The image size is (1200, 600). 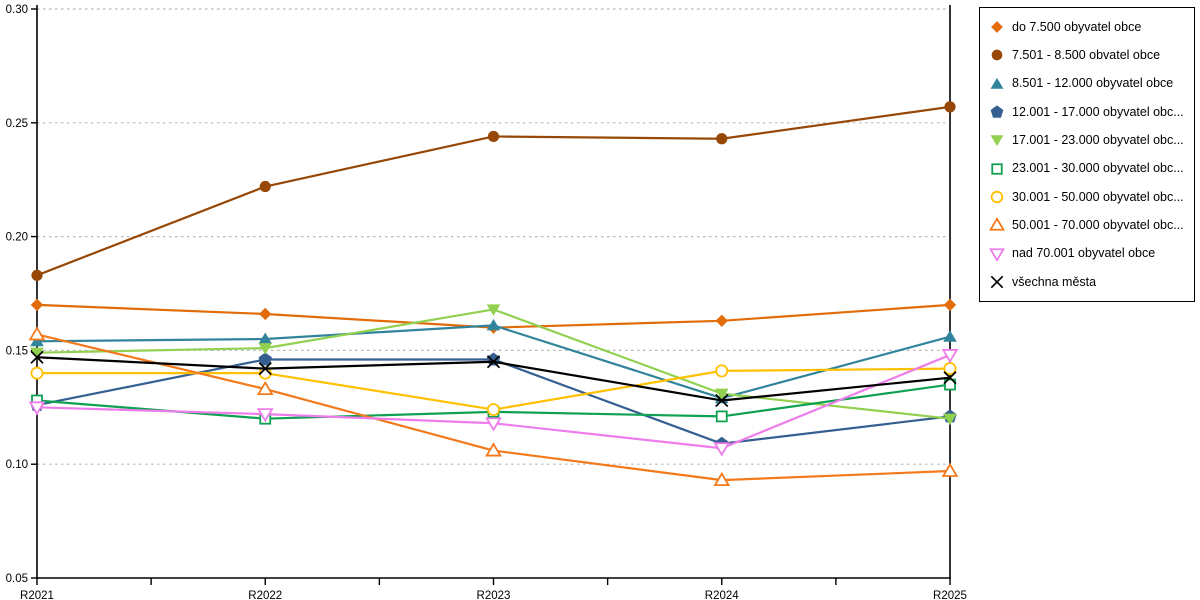 I want to click on y-tick-label: 0.15, so click(x=17, y=351).